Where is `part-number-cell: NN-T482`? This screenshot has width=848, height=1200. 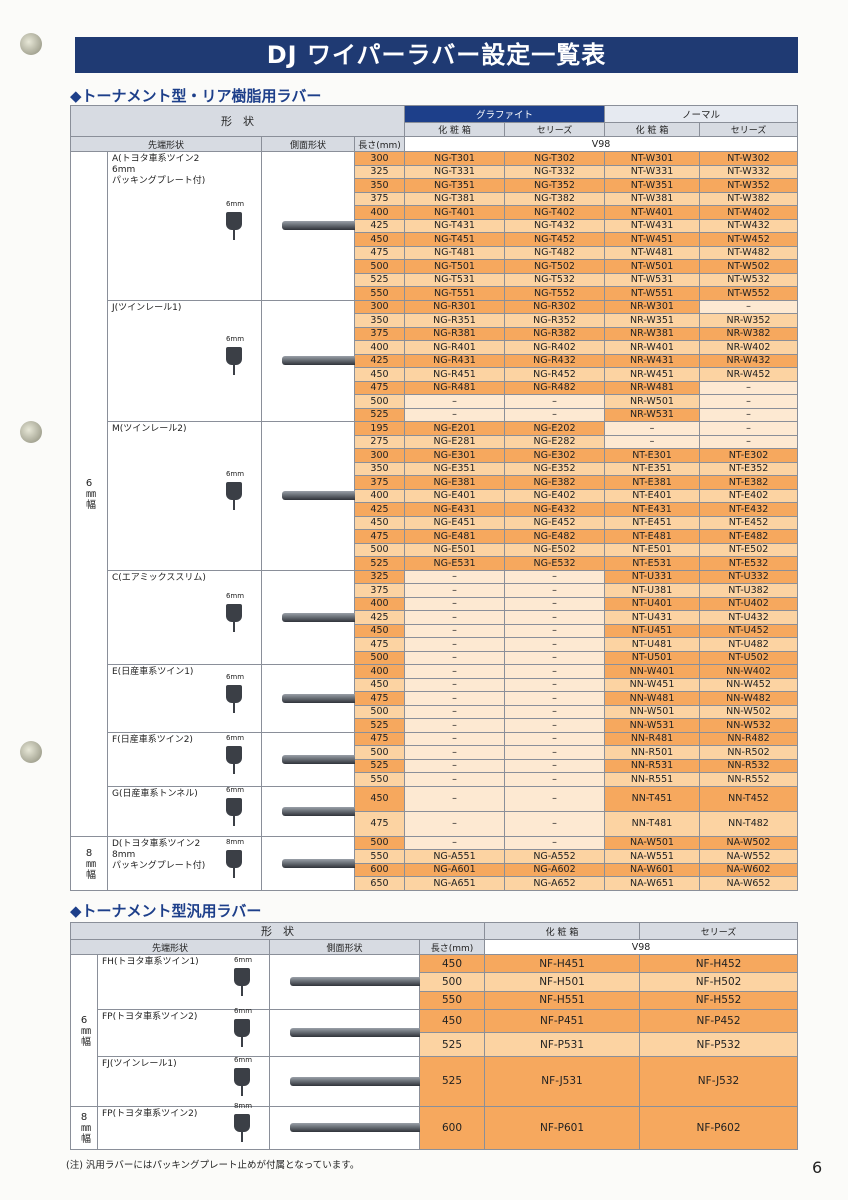
part-number-cell: NN-T482 is located at coordinates (749, 824).